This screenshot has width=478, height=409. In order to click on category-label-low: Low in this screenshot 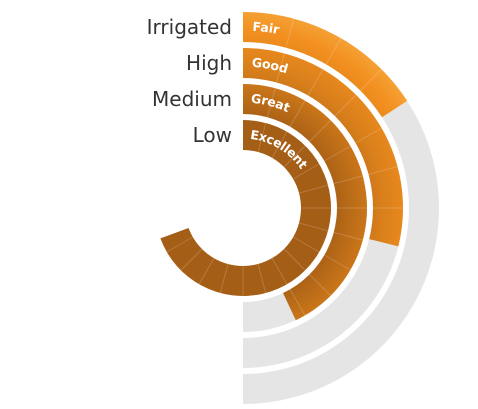, I will do `click(212, 135)`.